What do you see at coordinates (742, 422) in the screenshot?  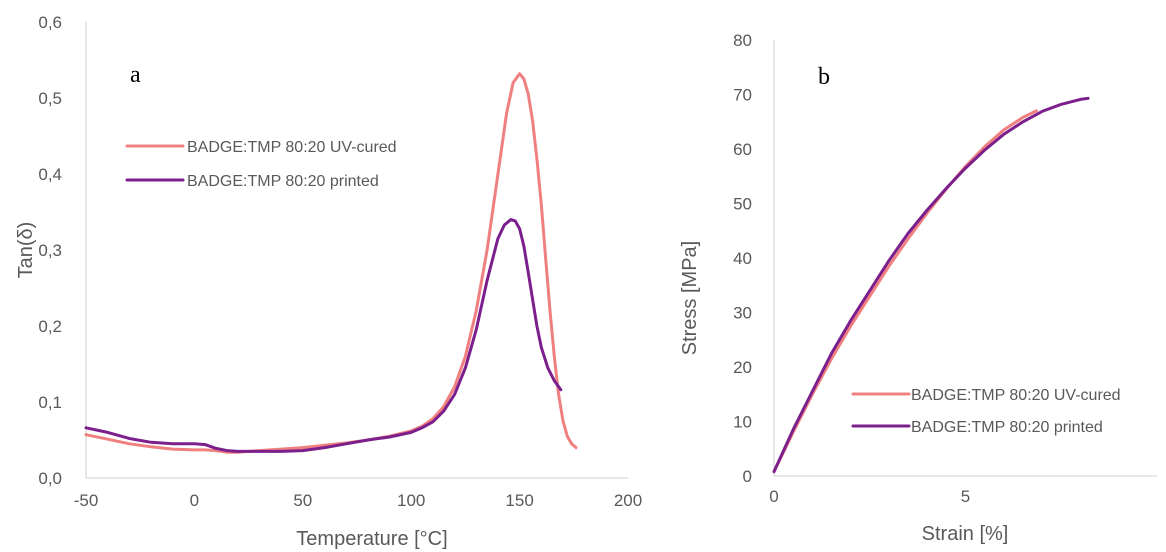 I see `y-tick-label: 10` at bounding box center [742, 422].